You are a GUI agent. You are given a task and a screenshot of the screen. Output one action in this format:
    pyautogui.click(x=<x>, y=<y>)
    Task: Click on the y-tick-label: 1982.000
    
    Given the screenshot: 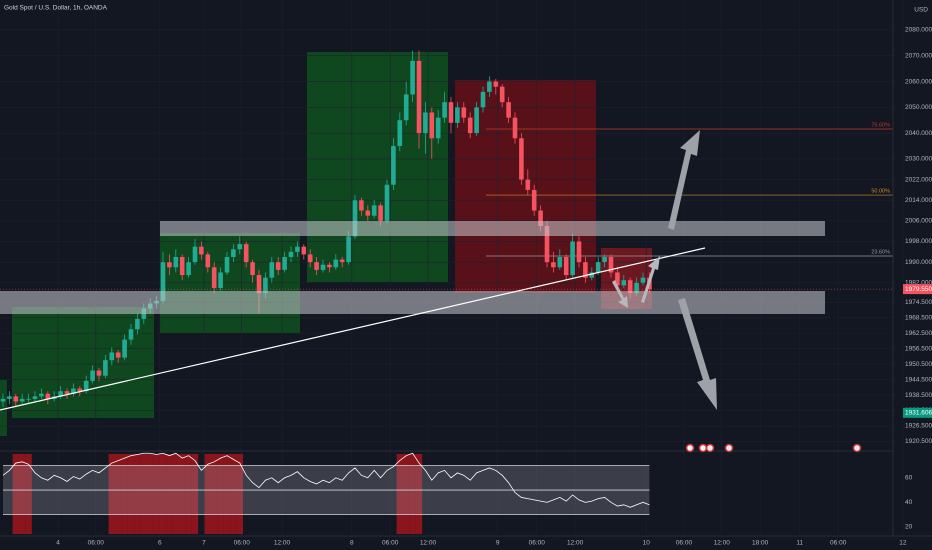 What is the action you would take?
    pyautogui.click(x=918, y=283)
    